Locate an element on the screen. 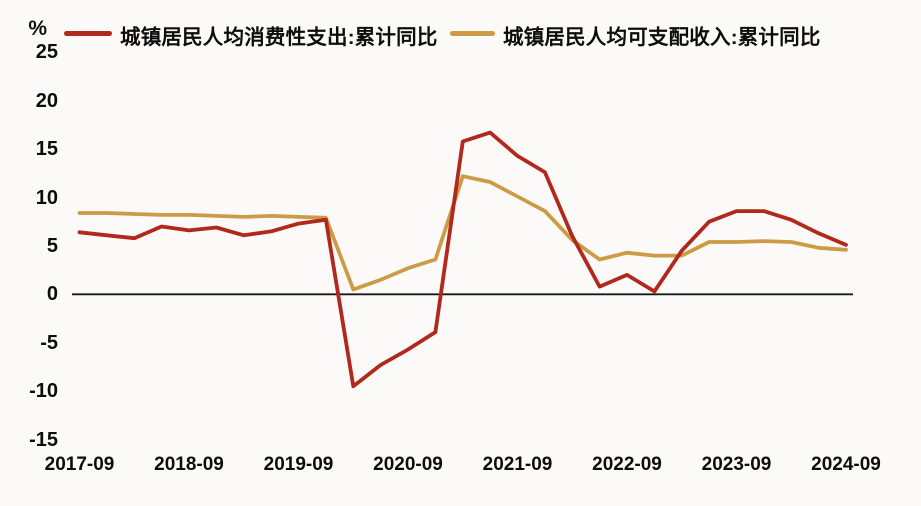 The width and height of the screenshot is (921, 506). x-tick-label: 2019-09 is located at coordinates (298, 464).